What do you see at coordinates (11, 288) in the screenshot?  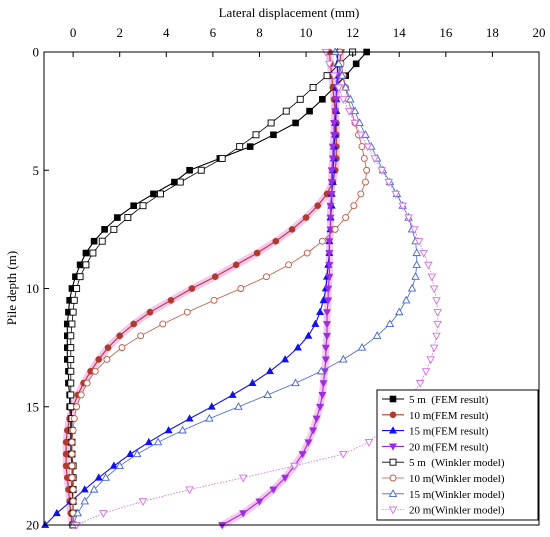 I see `y-axis-label: Pile depth (m)` at bounding box center [11, 288].